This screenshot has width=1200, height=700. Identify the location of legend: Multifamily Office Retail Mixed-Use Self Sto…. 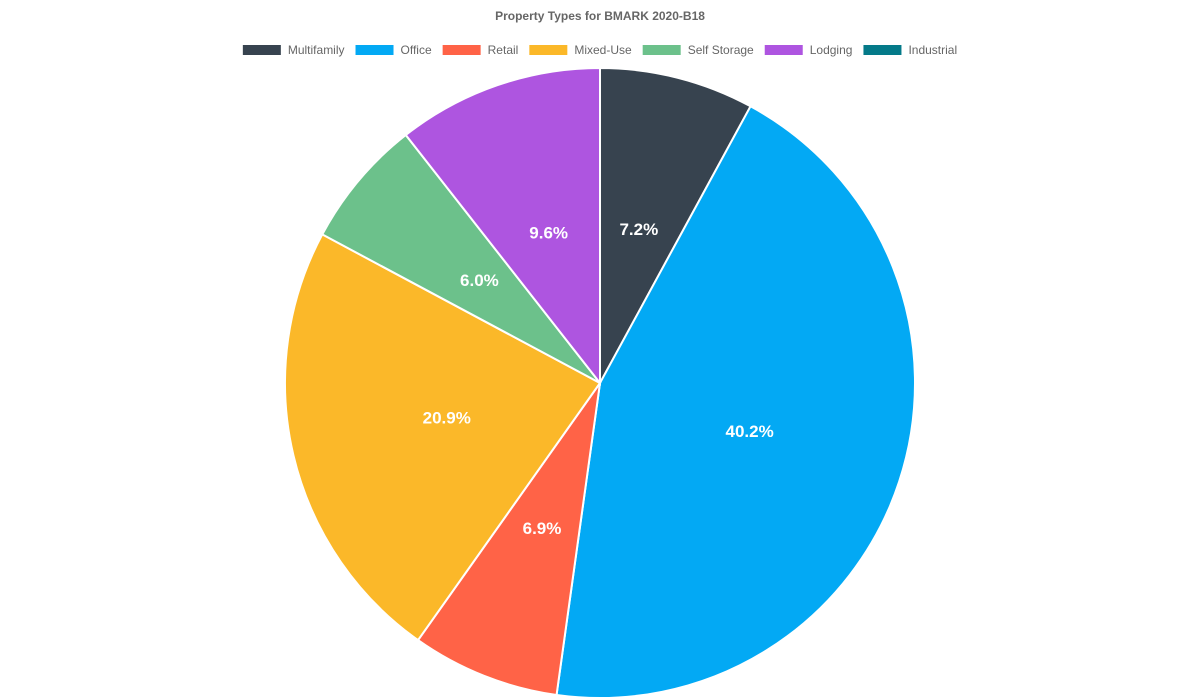
(599, 50).